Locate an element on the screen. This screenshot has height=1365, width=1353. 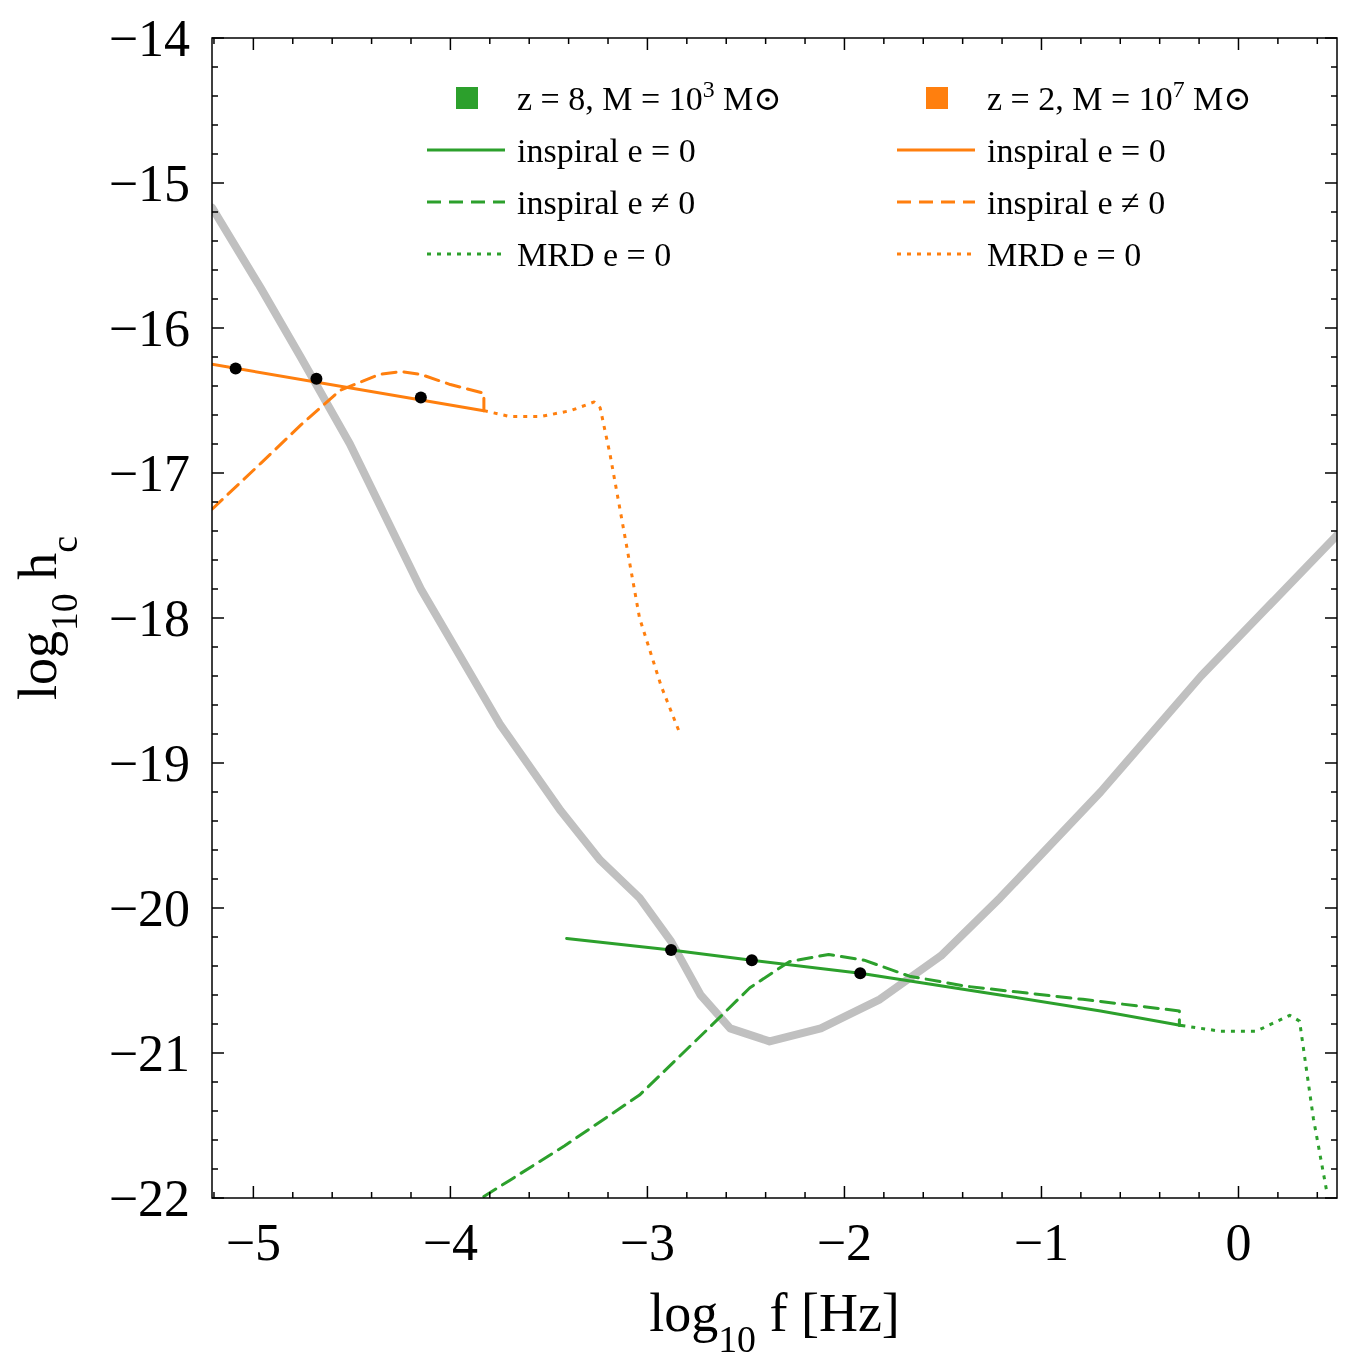
x-tick-label: −4 is located at coordinates (450, 1242).